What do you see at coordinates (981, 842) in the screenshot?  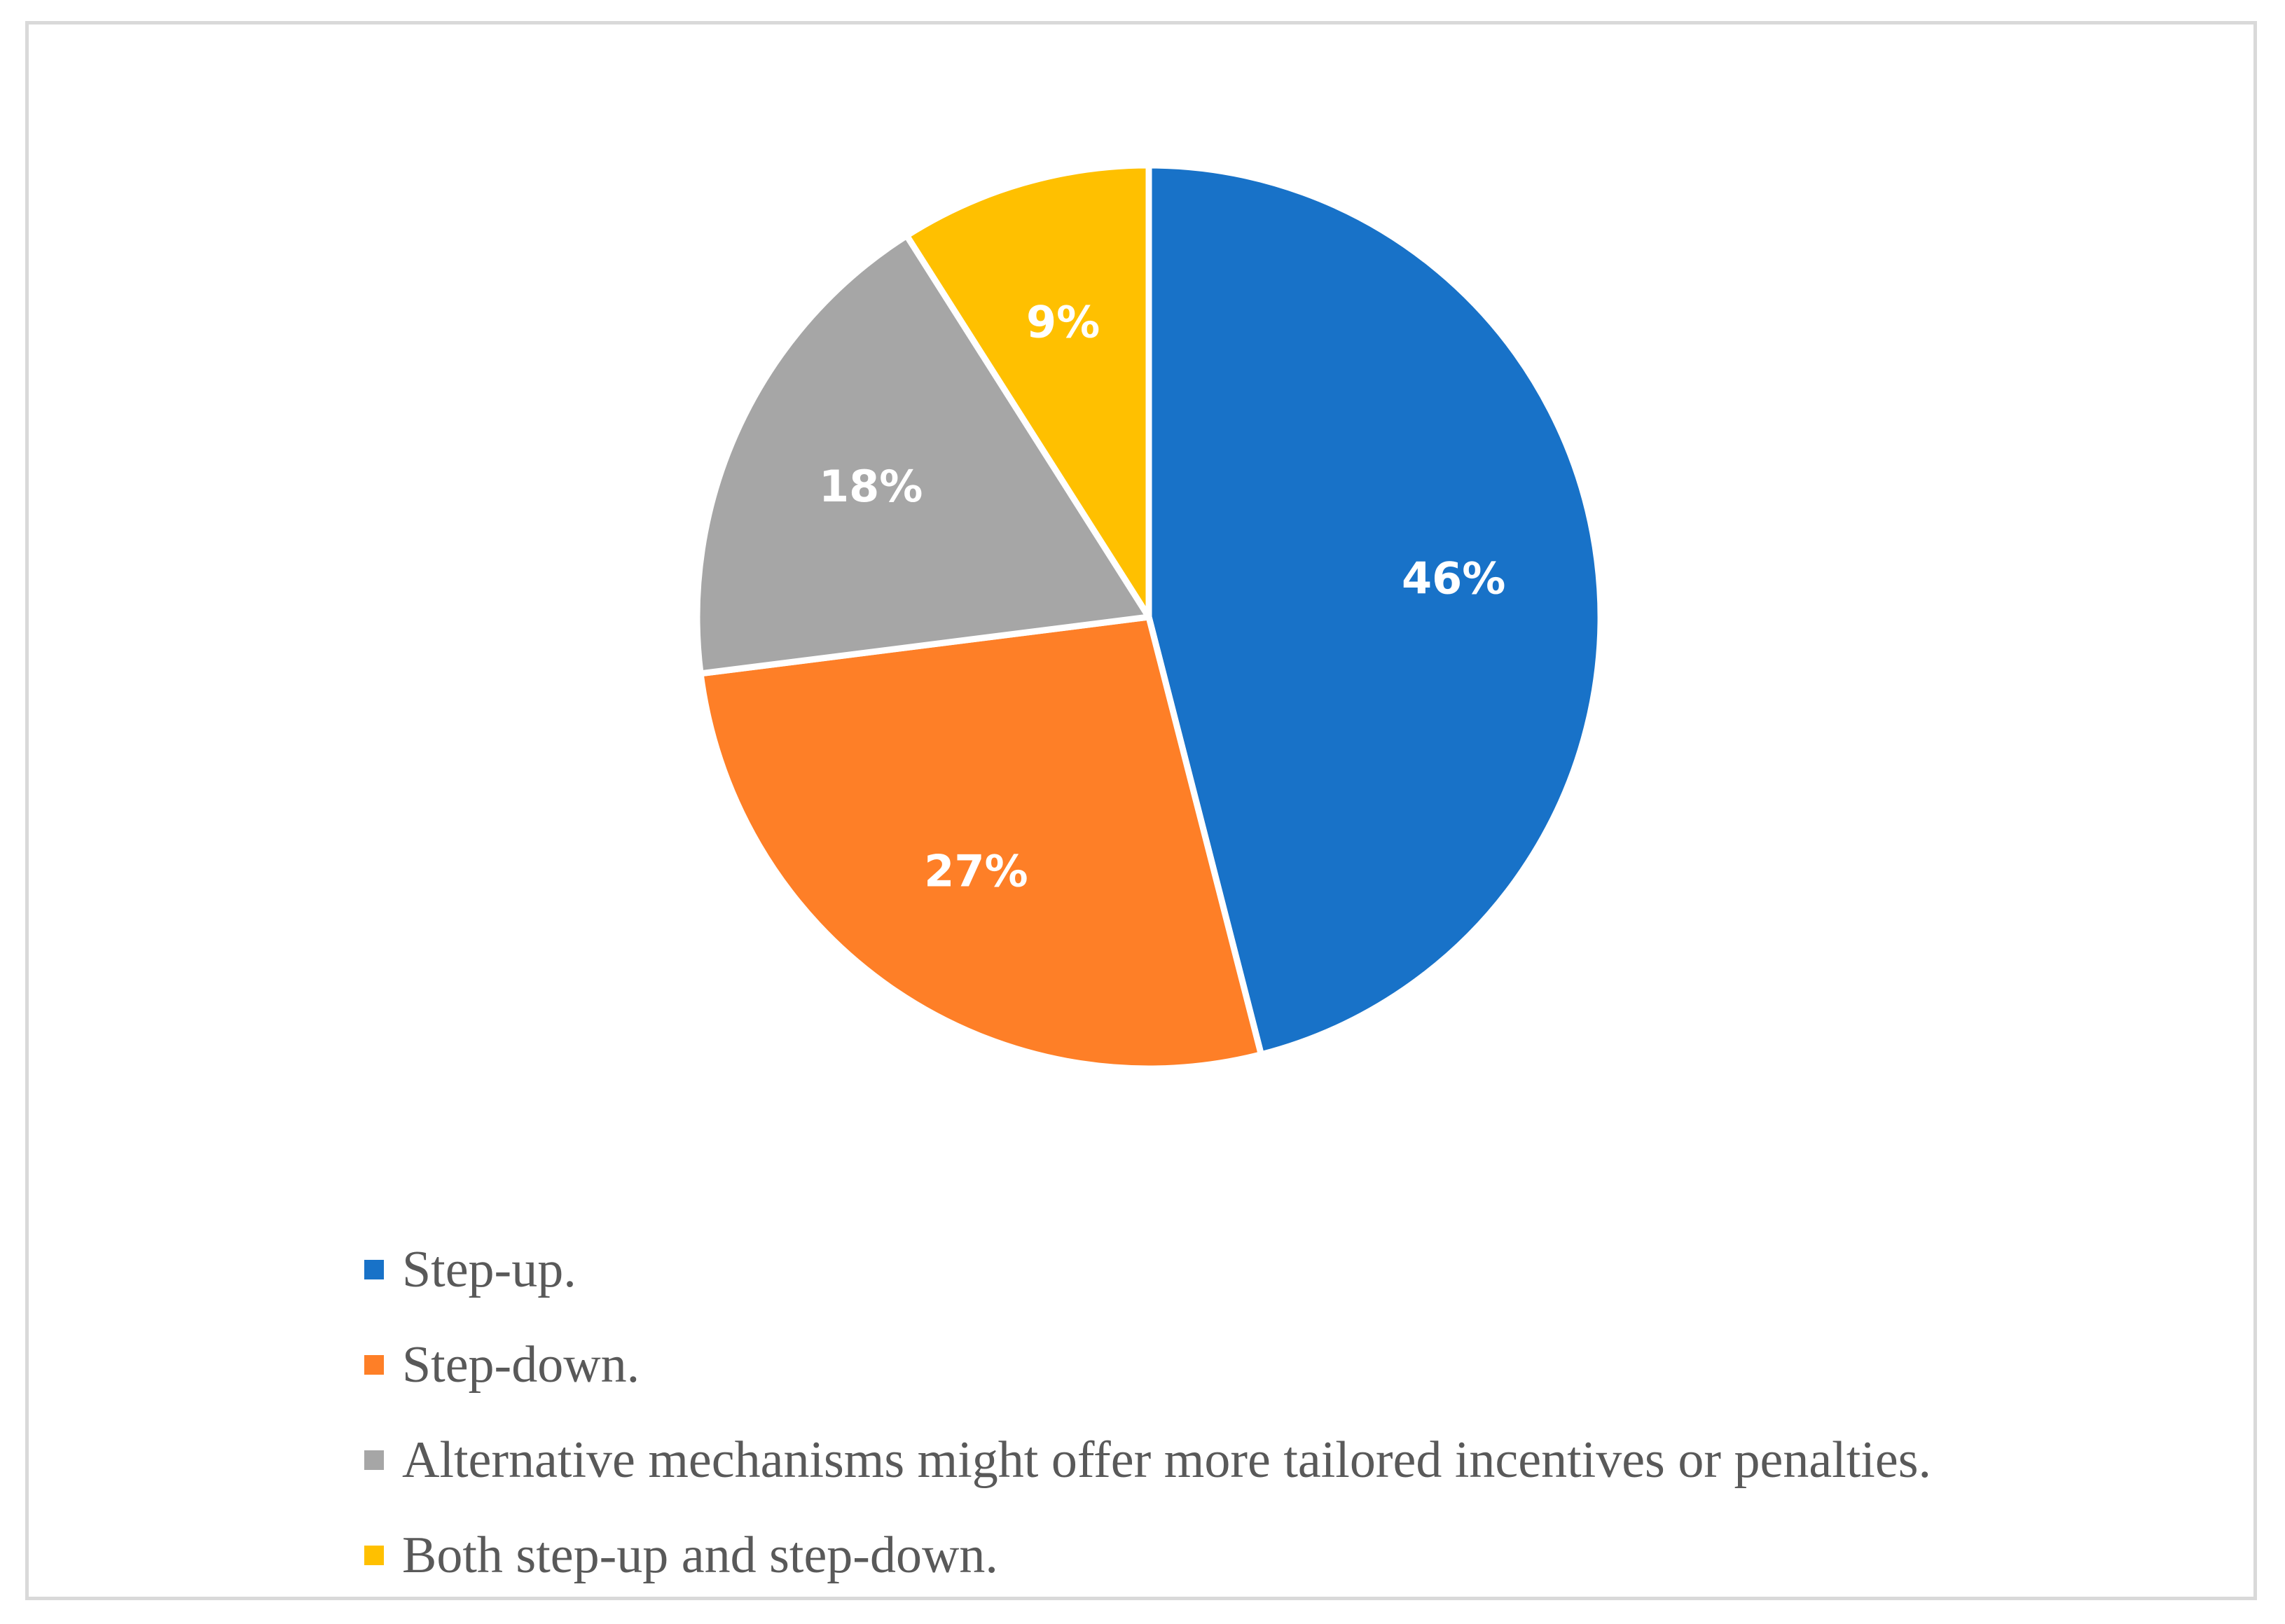 I see `pie-slice-step-down` at bounding box center [981, 842].